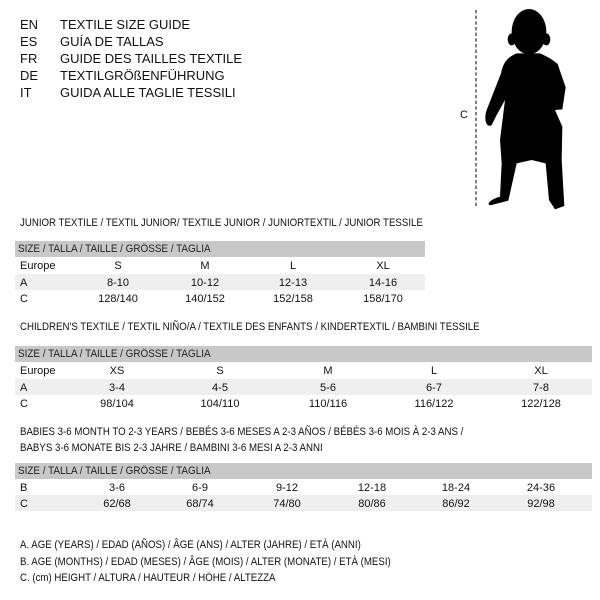 The height and width of the screenshot is (600, 600). What do you see at coordinates (117, 504) in the screenshot?
I see `table-cell: 62/68` at bounding box center [117, 504].